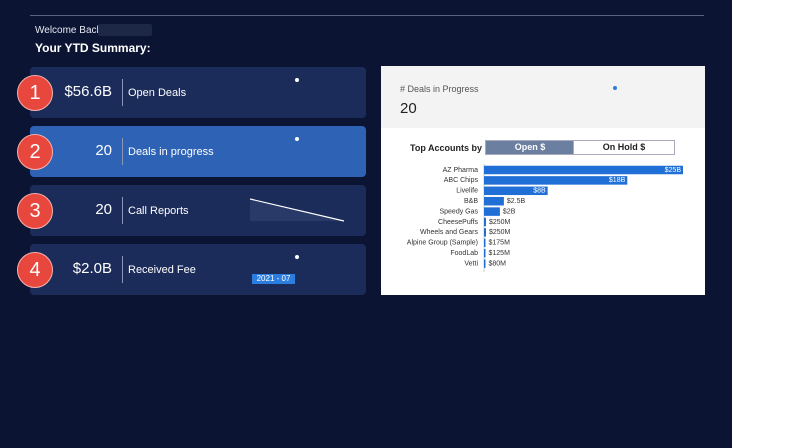 The image size is (800, 448). I want to click on badge: 2, so click(35, 152).